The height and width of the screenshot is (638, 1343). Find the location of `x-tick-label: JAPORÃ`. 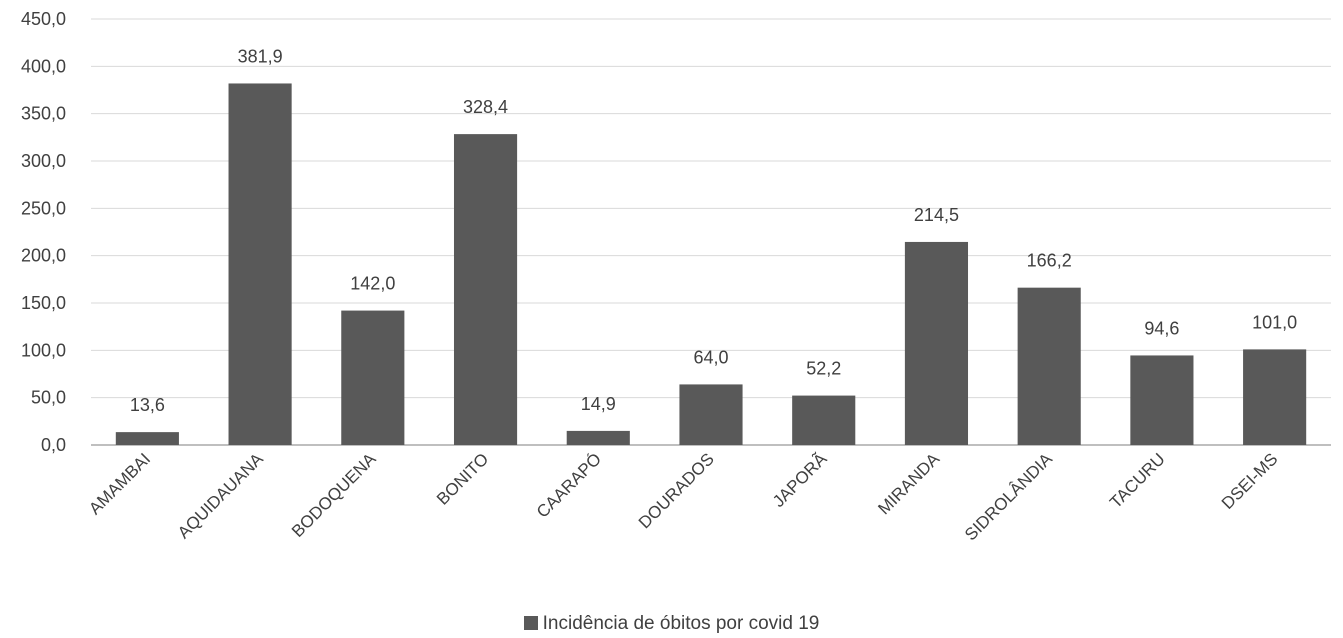

x-tick-label: JAPORÃ is located at coordinates (800, 480).